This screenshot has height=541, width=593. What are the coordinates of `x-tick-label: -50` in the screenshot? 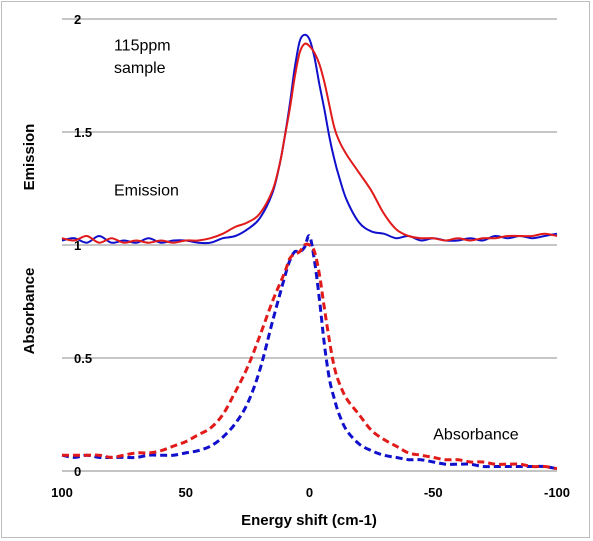 It's located at (433, 492).